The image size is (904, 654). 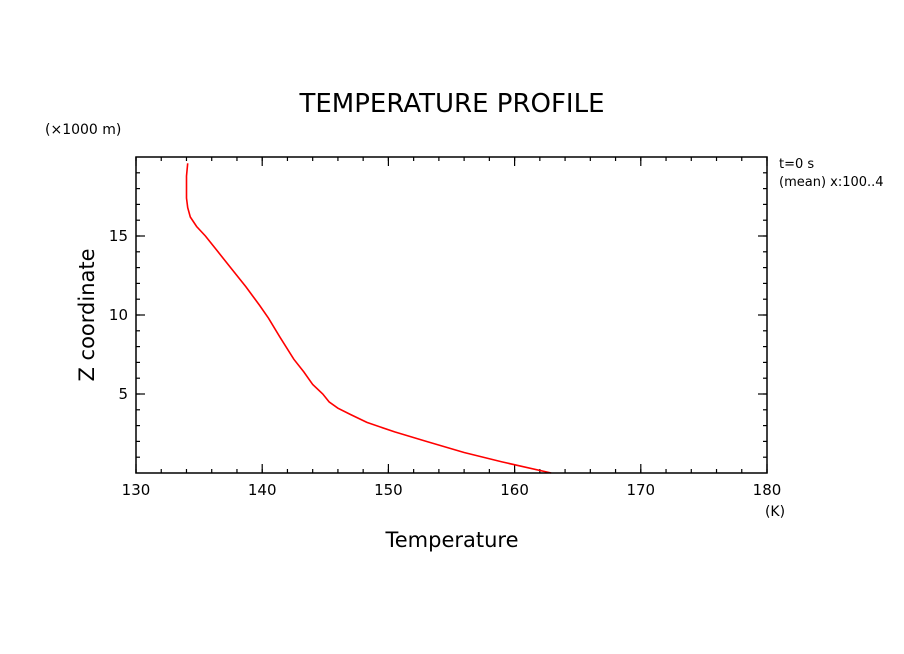 What do you see at coordinates (775, 512) in the screenshot?
I see `x-unit-label: (K)` at bounding box center [775, 512].